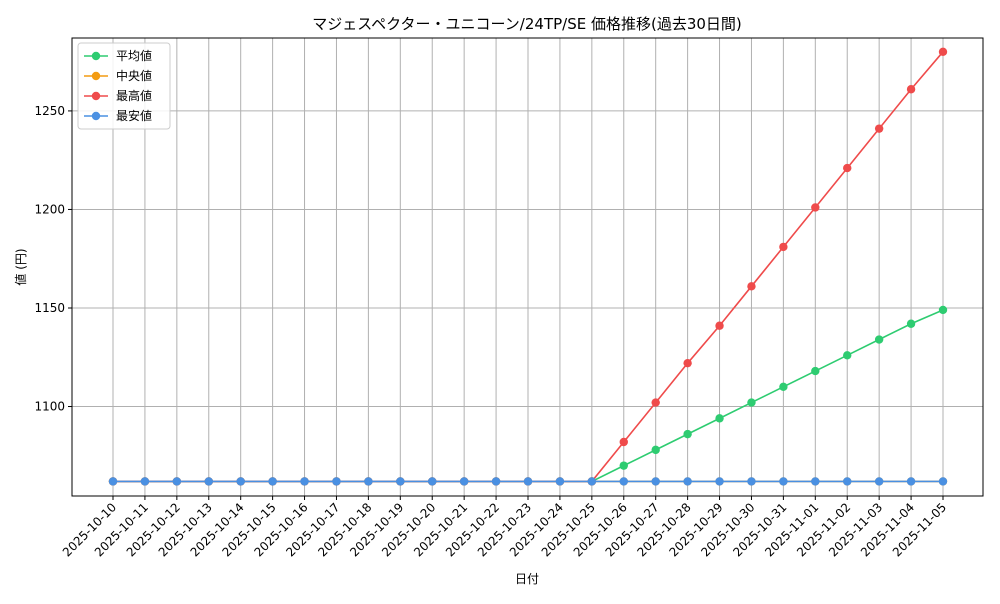 This screenshot has height=604, width=1000. Describe the element at coordinates (49, 407) in the screenshot. I see `y-tick-label: 1100` at that location.